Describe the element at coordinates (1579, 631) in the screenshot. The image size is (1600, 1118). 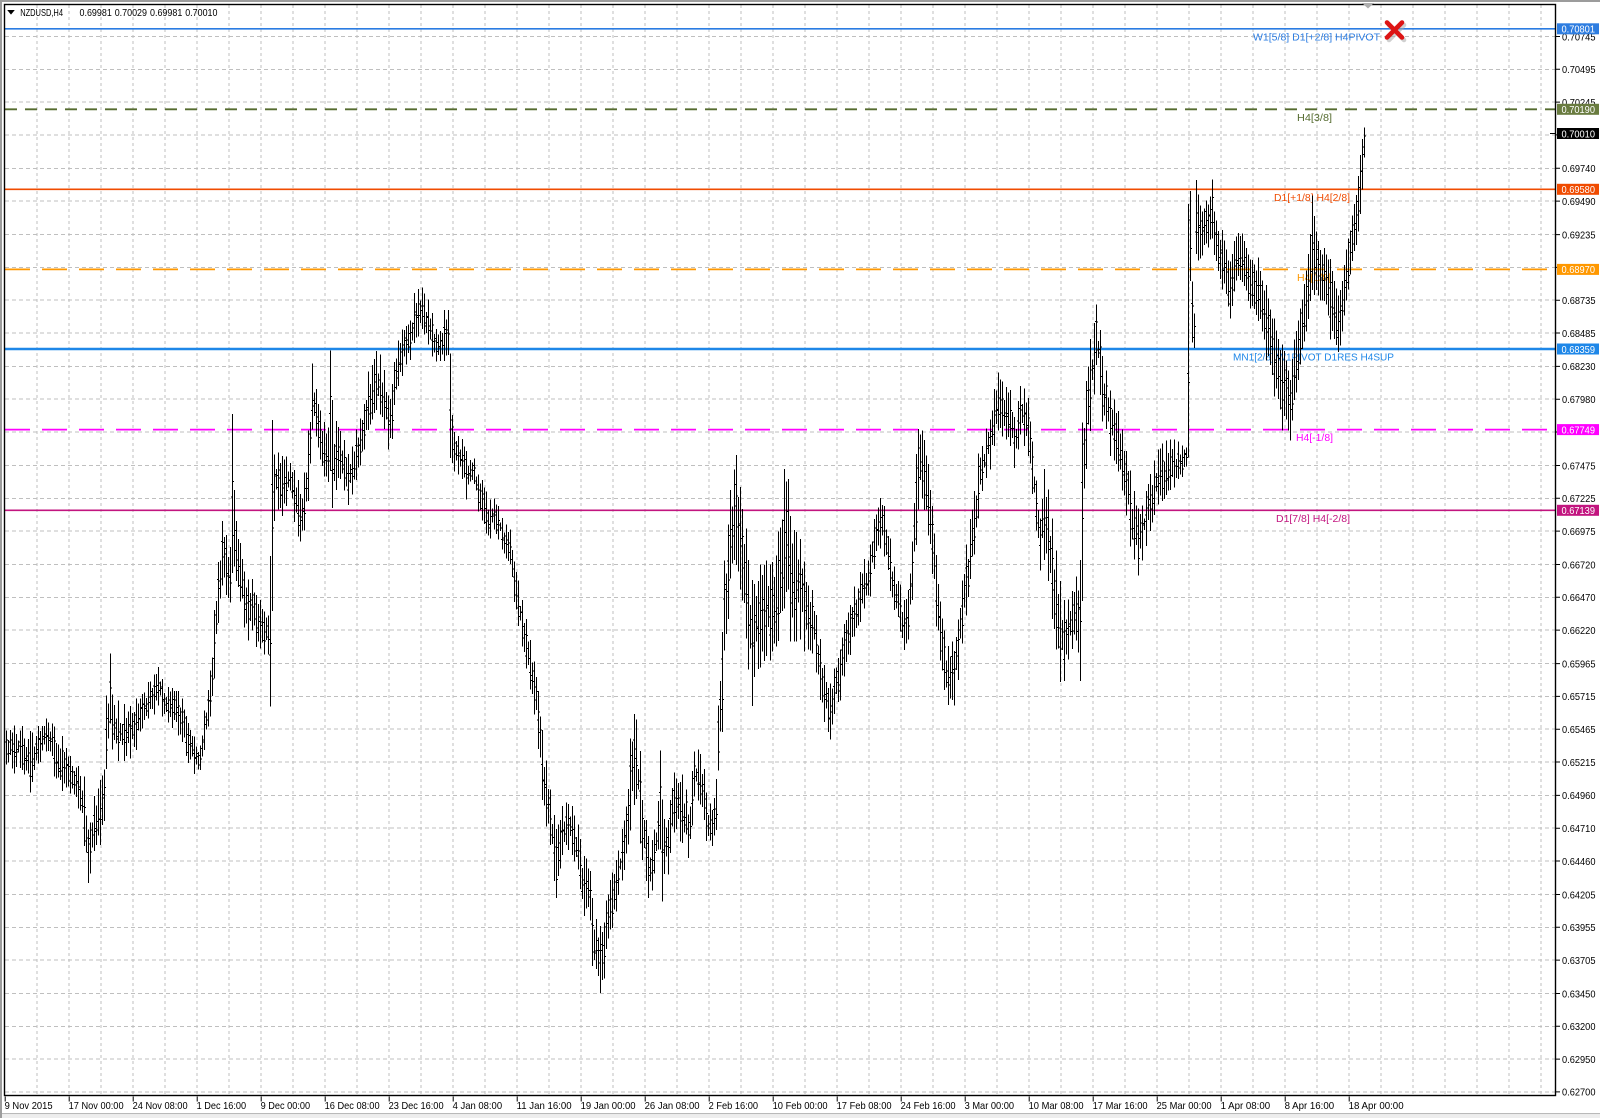
I see `svg-text: 0.66220` at that location.